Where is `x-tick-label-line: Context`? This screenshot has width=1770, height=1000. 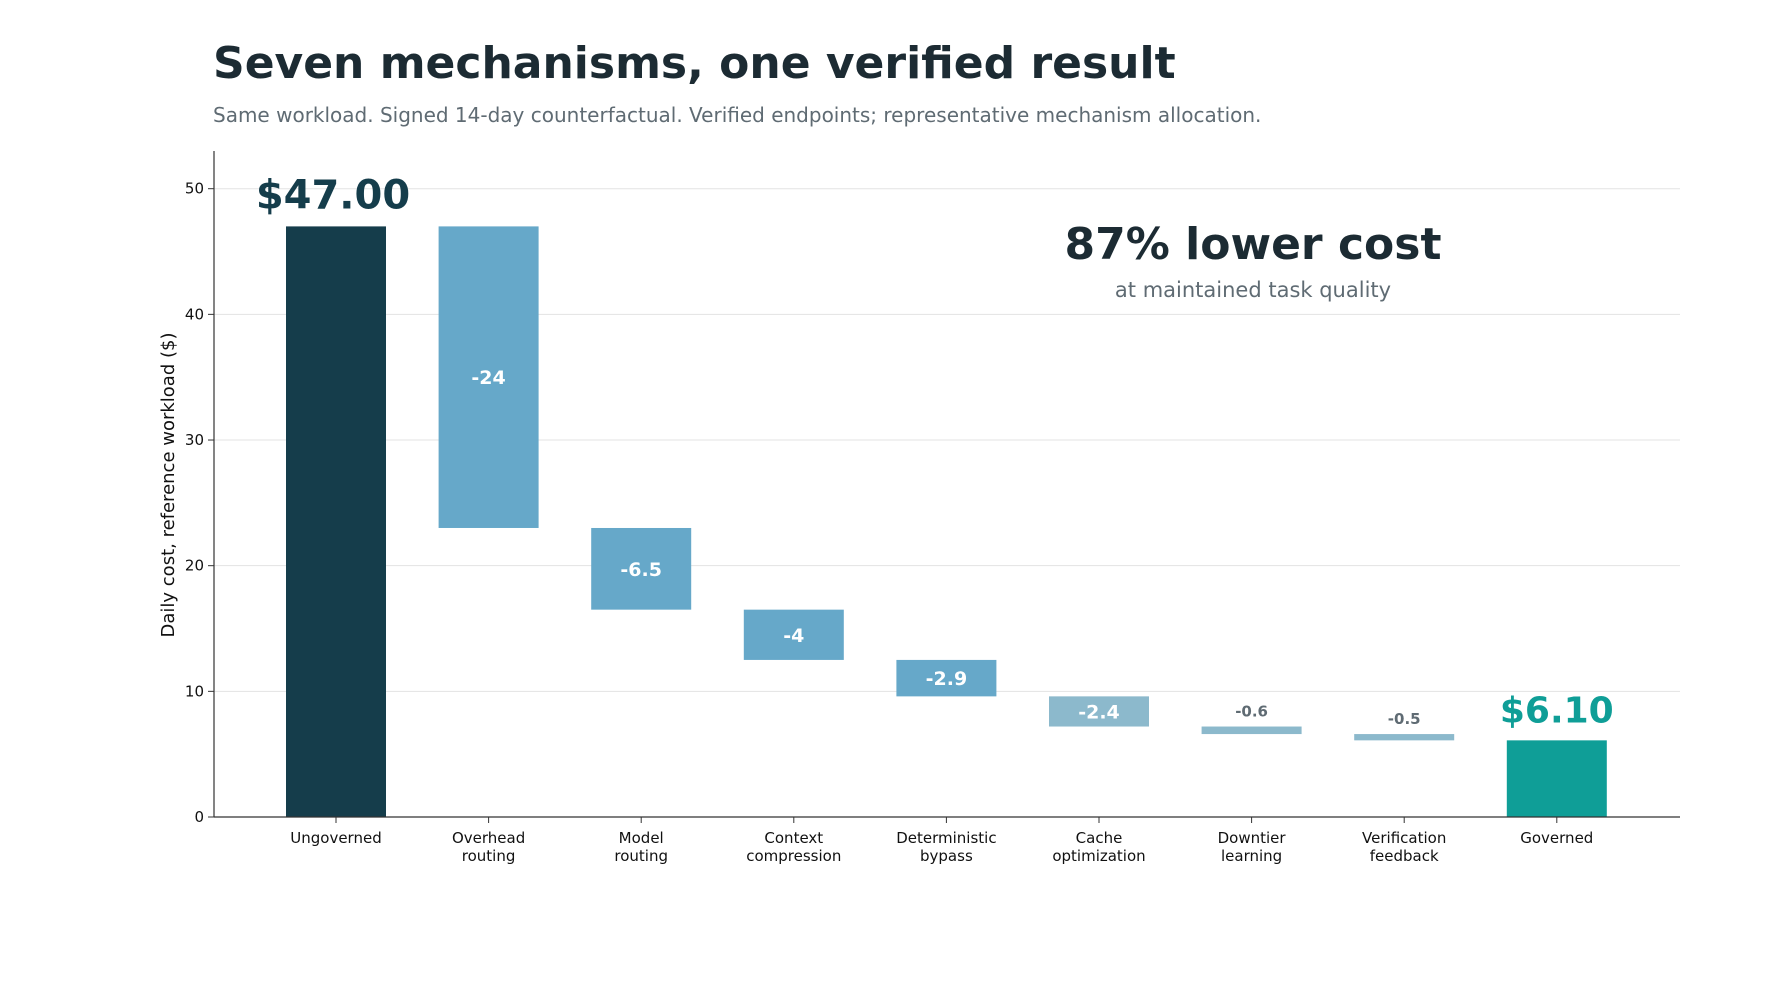 x-tick-label-line: Context is located at coordinates (793, 838).